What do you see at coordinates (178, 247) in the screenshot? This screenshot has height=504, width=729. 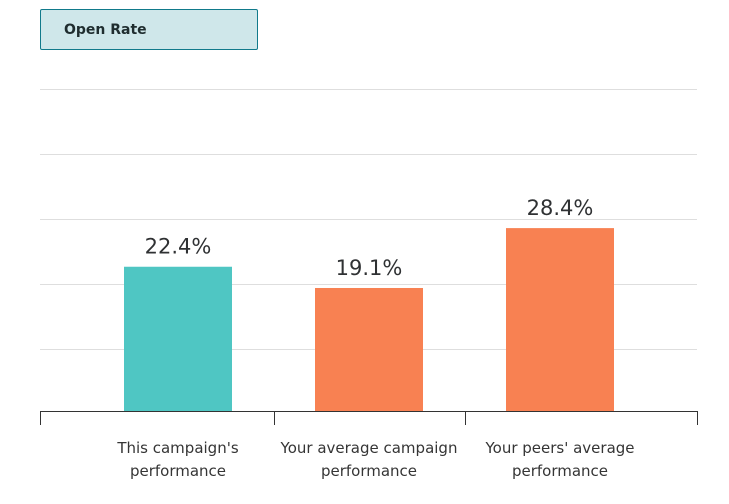 I see `bar-value-label-1: 22.4%` at bounding box center [178, 247].